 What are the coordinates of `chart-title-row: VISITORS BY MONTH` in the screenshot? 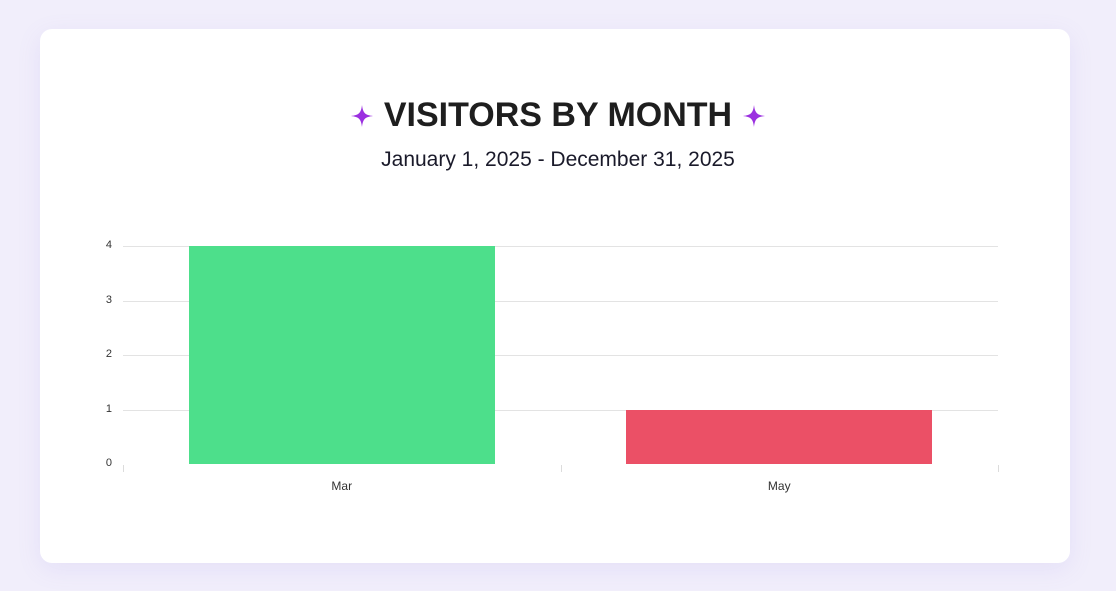 It's located at (558, 115).